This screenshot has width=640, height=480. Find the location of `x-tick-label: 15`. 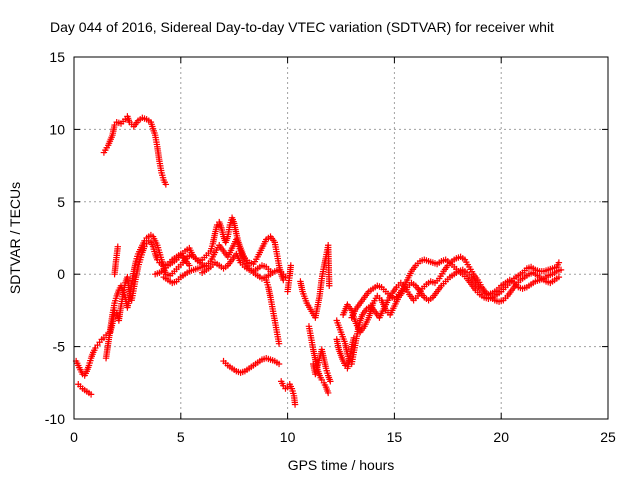

x-tick-label: 15 is located at coordinates (395, 437).